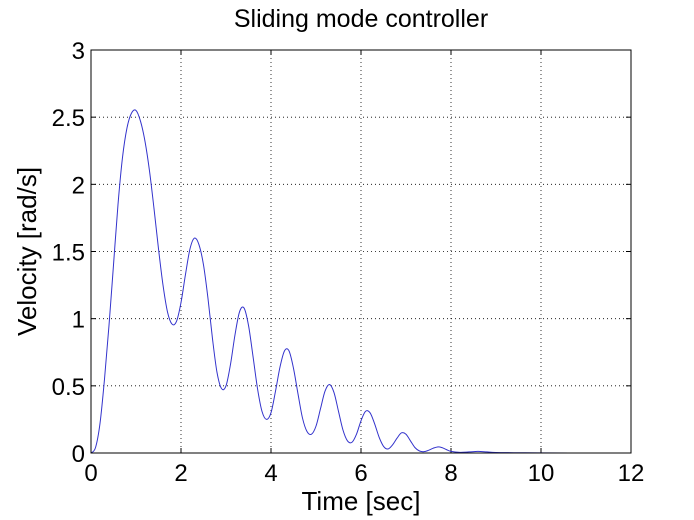 The height and width of the screenshot is (520, 694). What do you see at coordinates (90, 473) in the screenshot?
I see `x-tick-label: 0` at bounding box center [90, 473].